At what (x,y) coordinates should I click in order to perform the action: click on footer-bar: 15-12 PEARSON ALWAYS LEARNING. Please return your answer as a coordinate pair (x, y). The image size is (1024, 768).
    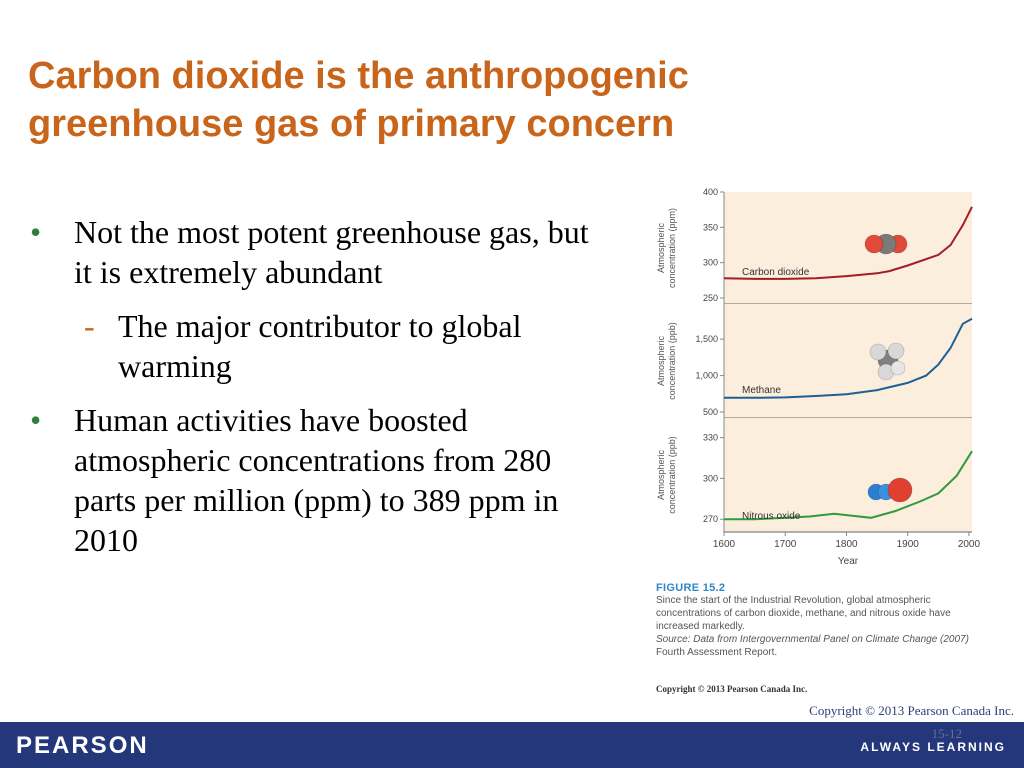
    Looking at the image, I should click on (512, 745).